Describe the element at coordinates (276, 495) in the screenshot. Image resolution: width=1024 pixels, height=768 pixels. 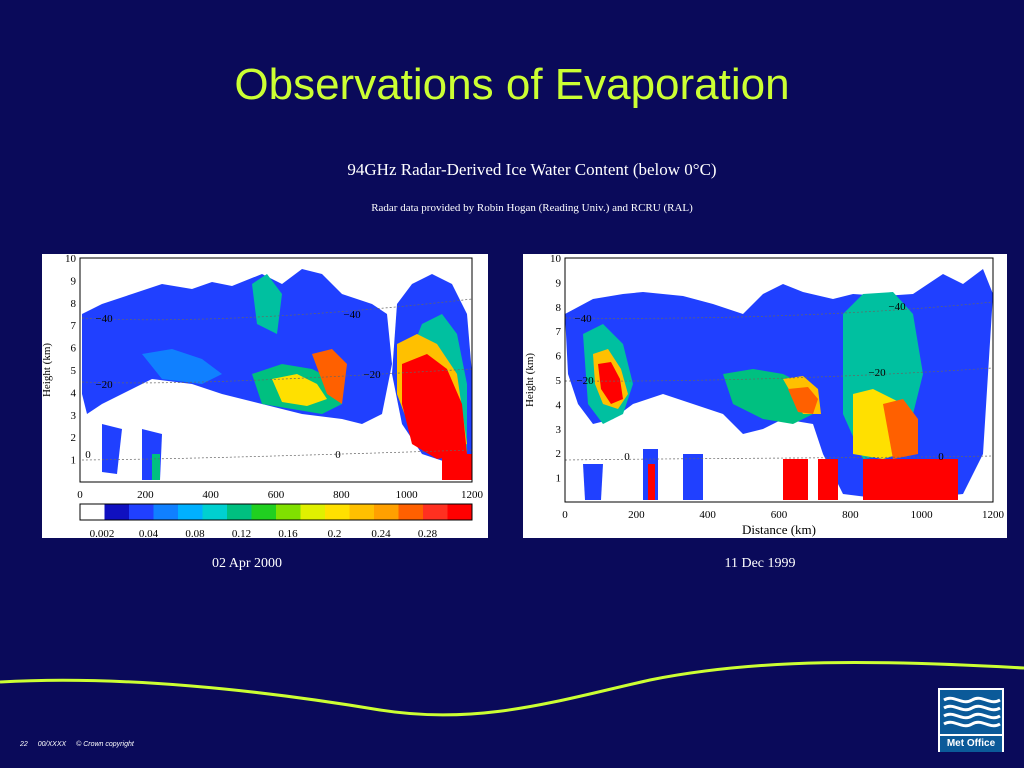
I see `left-x-tick-label: 600` at that location.